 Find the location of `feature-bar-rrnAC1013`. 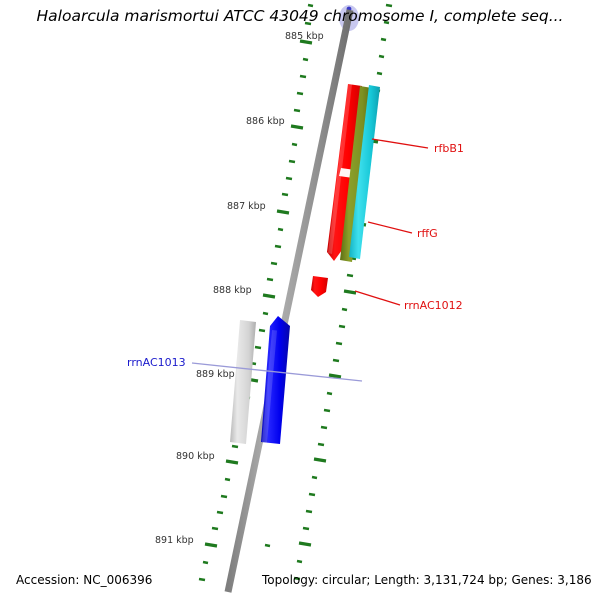

feature-bar-rrnAC1013 is located at coordinates (275, 380).